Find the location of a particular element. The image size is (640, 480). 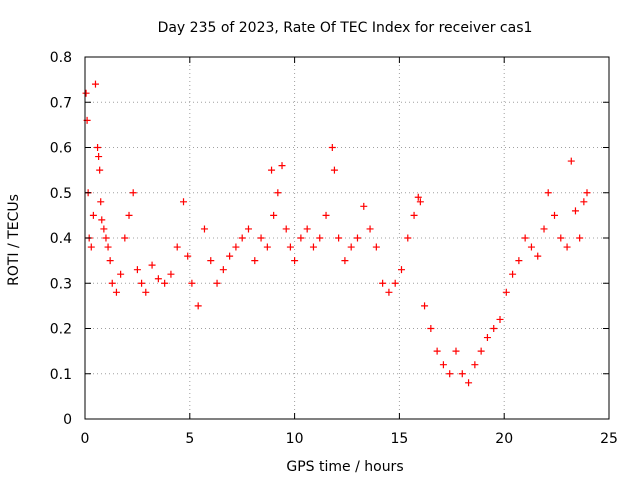

y-tick-label: 0.7 is located at coordinates (61, 103).